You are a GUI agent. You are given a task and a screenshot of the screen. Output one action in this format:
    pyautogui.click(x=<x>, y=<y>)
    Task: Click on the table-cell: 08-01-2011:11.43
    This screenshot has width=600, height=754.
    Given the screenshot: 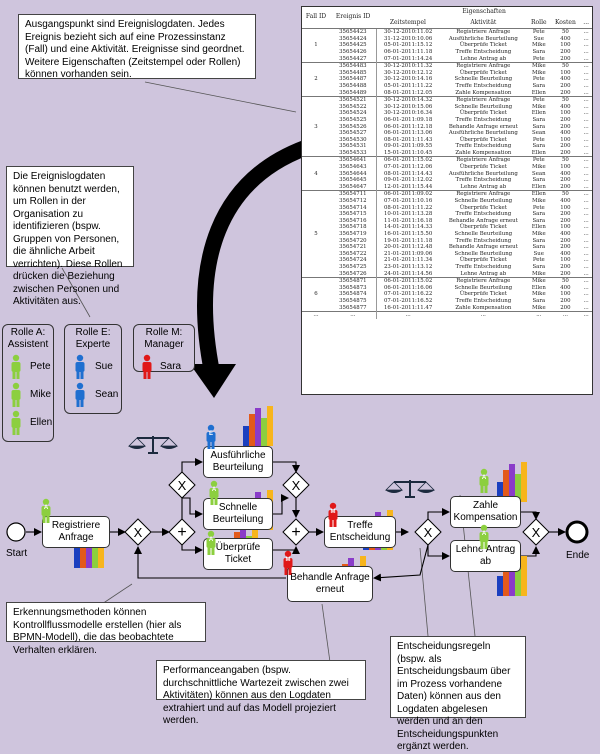 What is the action you would take?
    pyautogui.click(x=407, y=140)
    